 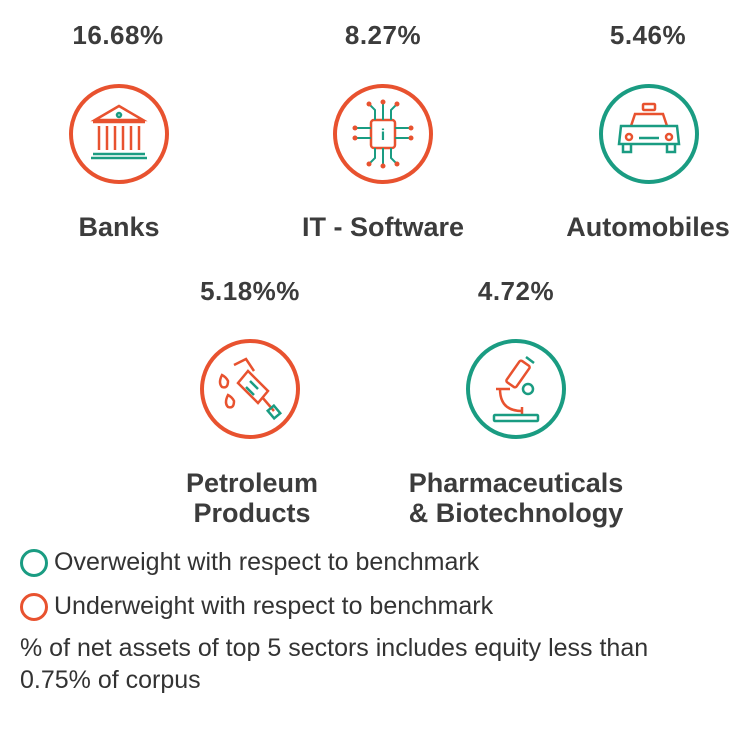 What do you see at coordinates (382, 227) in the screenshot?
I see `it-software-label: IT - Software` at bounding box center [382, 227].